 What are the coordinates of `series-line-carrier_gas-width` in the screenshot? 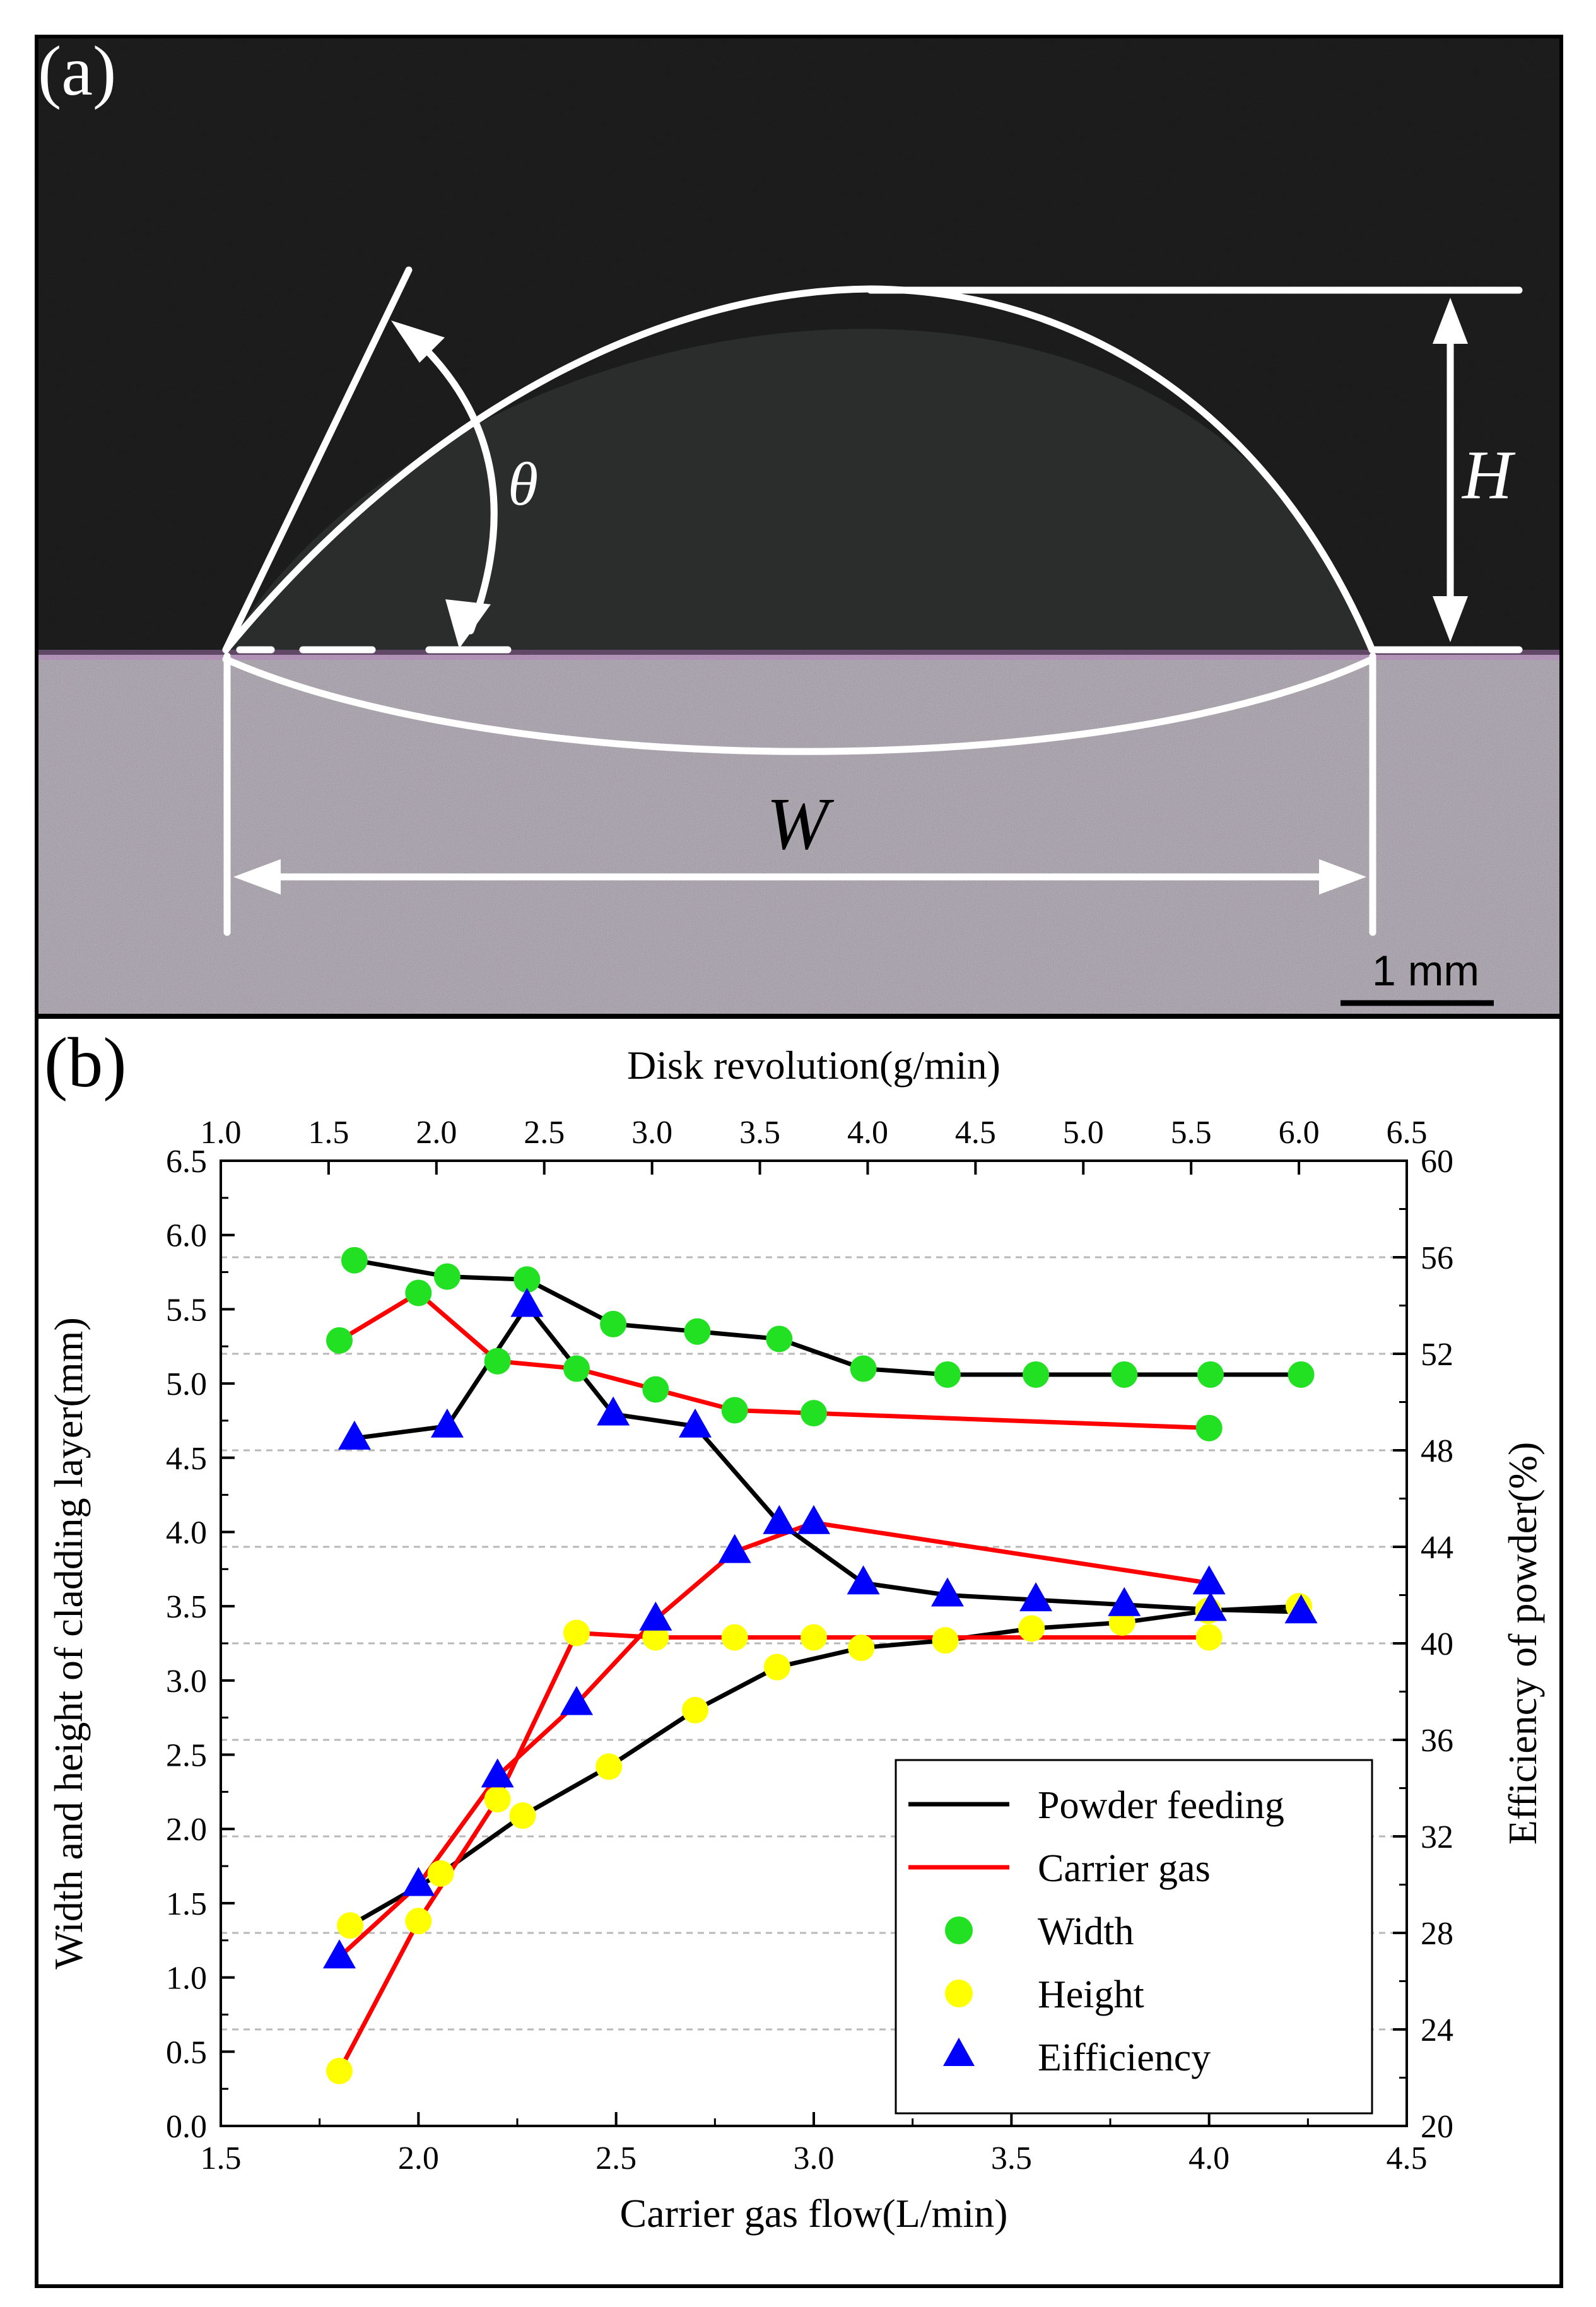 It's located at (774, 1361).